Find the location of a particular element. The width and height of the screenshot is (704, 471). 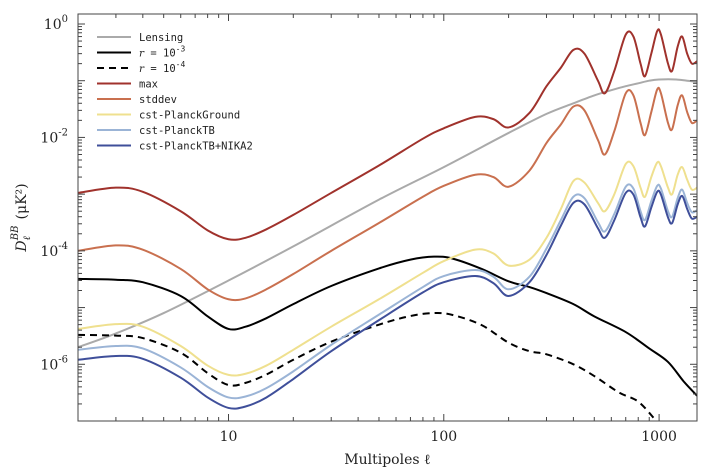

legend-label-r-10-3: r = 10-3 is located at coordinates (162, 52).